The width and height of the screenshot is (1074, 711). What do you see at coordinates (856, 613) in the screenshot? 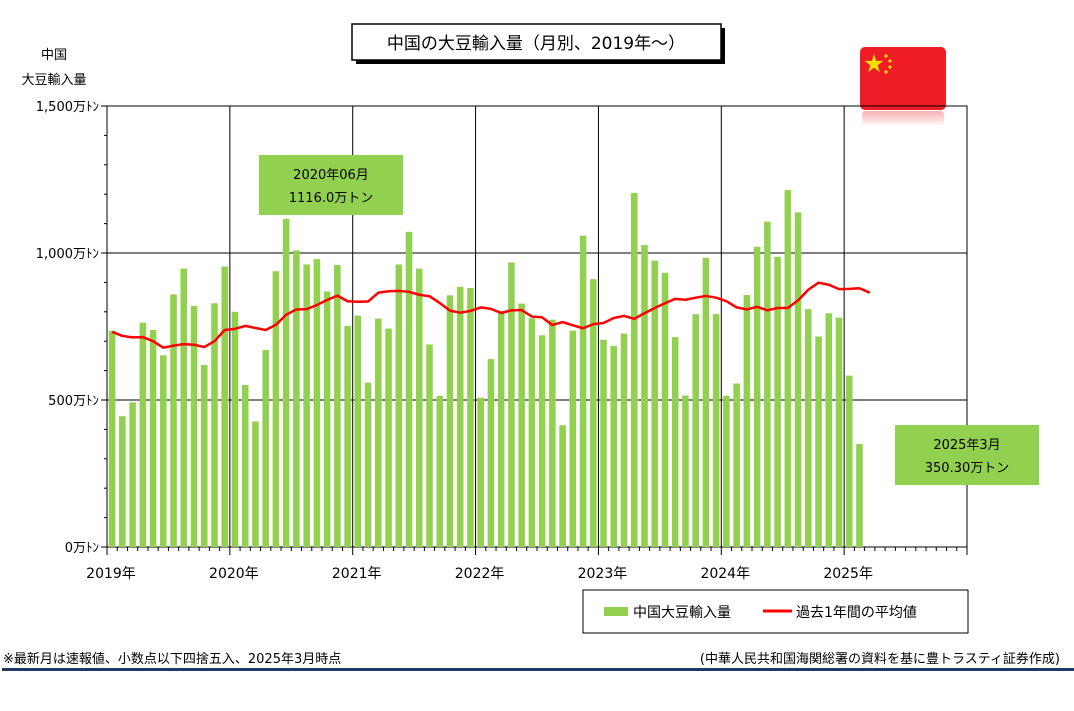
I see `legend-line-label: 過去1年間の平均値` at bounding box center [856, 613].